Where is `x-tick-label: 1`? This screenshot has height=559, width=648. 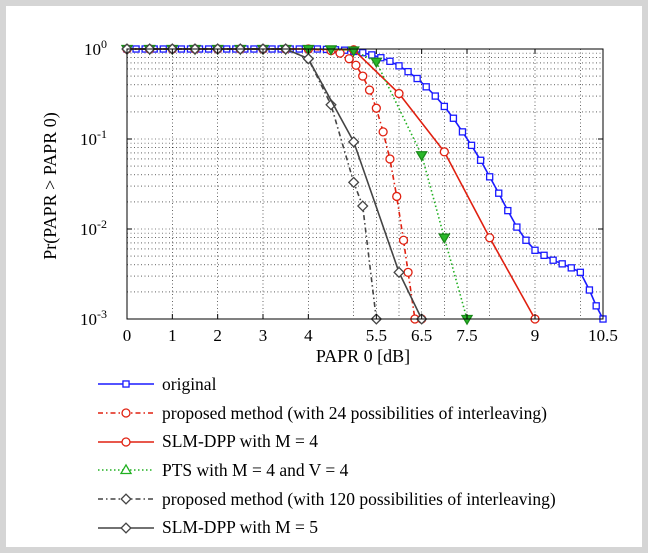 x-tick-label: 1 is located at coordinates (172, 335).